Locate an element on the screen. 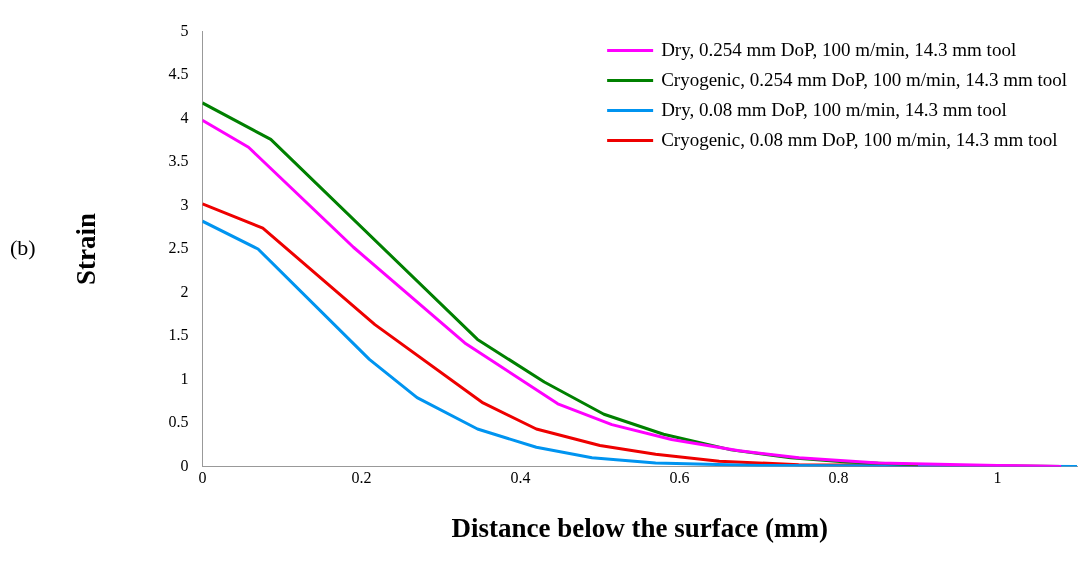  x-tick-label: 0.6 is located at coordinates (679, 478).